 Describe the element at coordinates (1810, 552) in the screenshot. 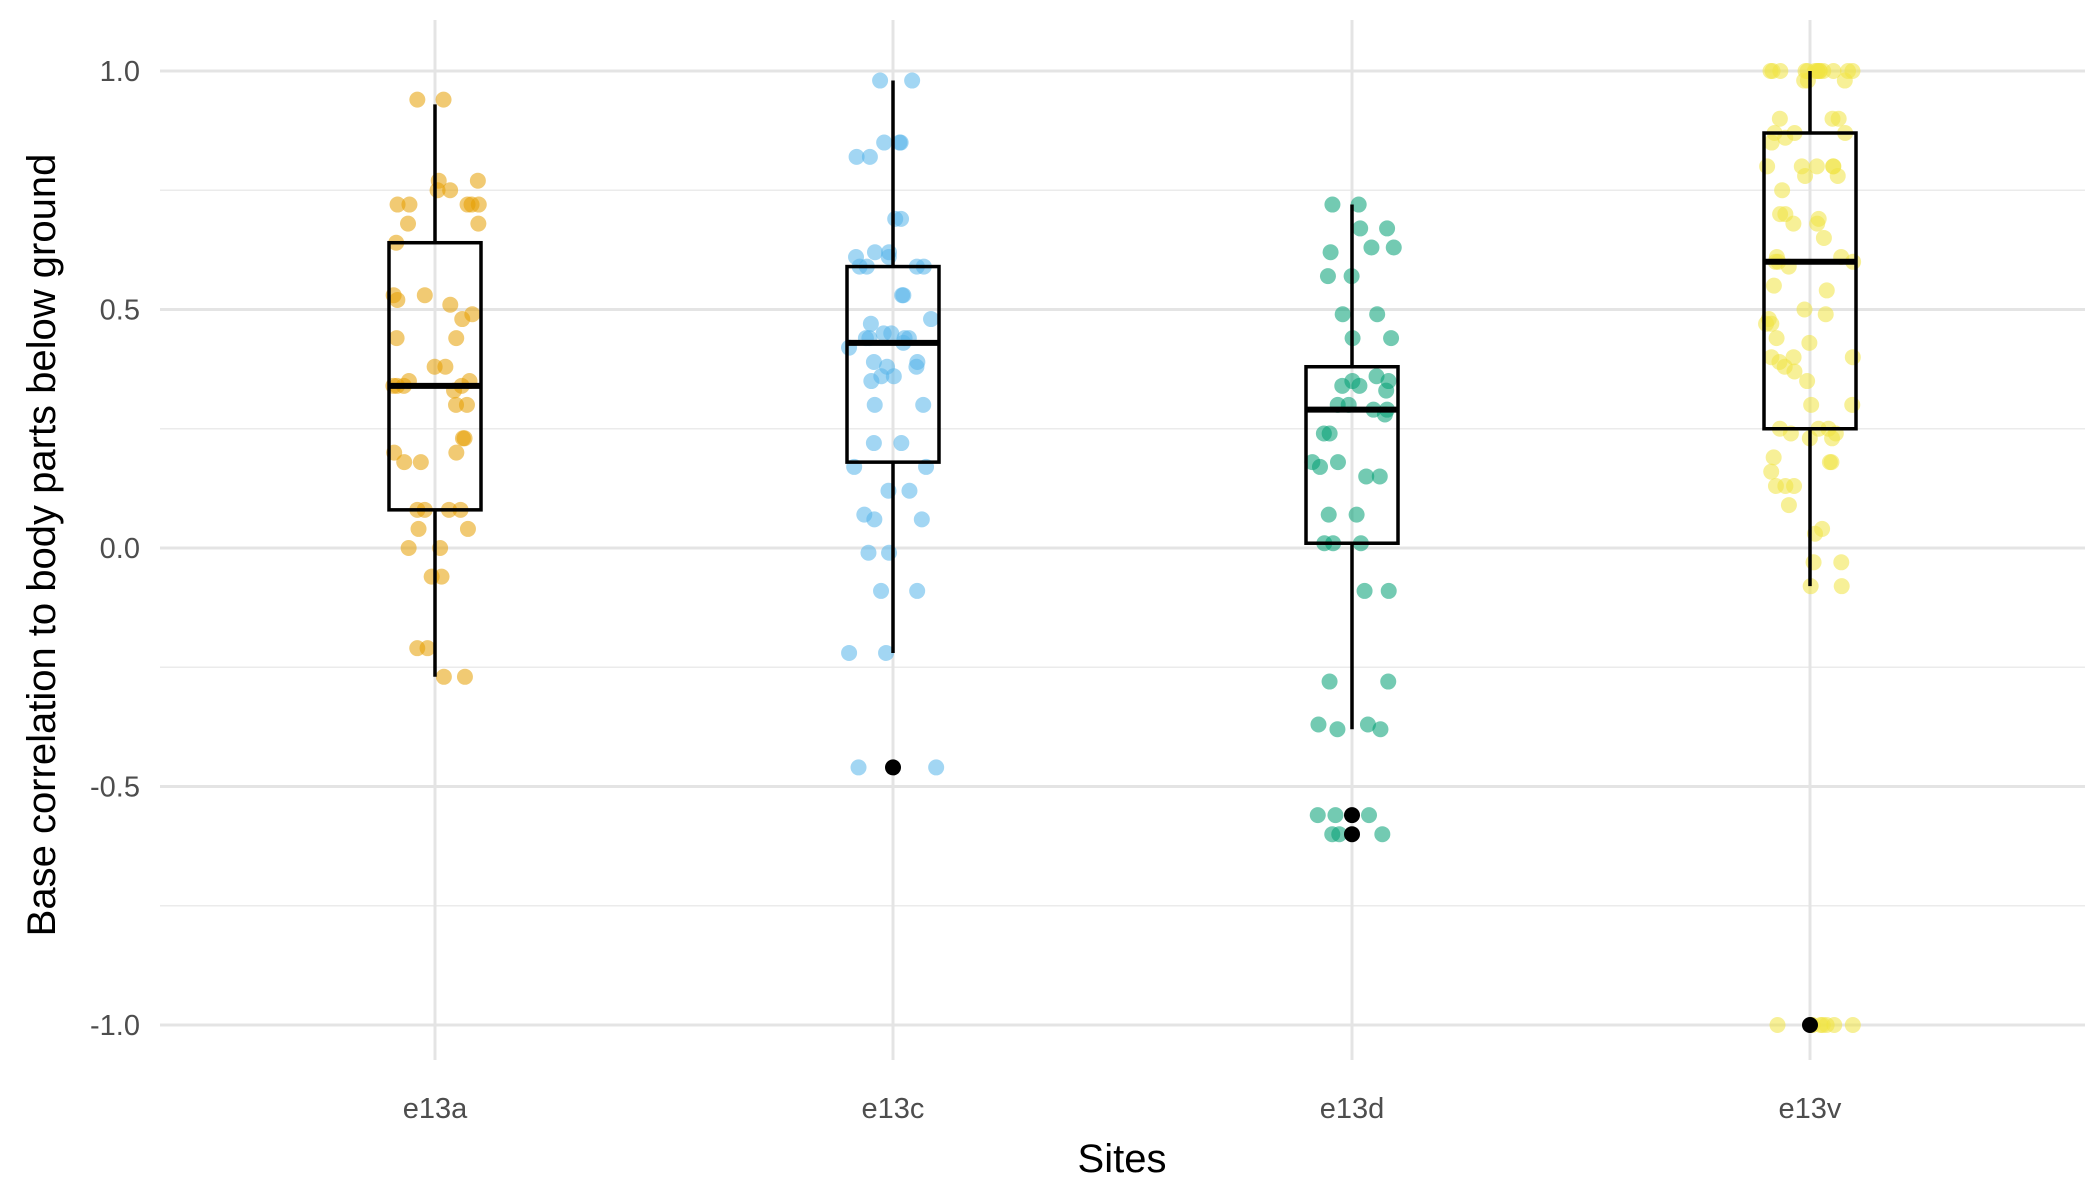

I see `box-e13v` at that location.